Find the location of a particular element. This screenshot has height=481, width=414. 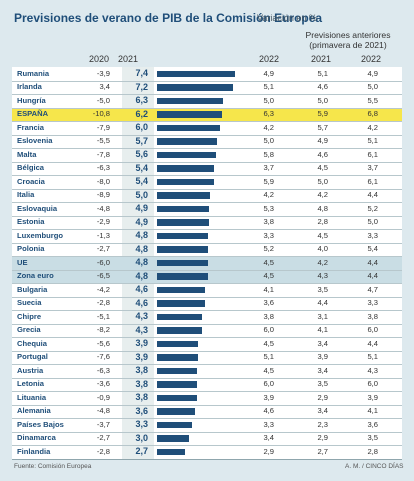

value-2020: -10,8 is located at coordinates (101, 114).